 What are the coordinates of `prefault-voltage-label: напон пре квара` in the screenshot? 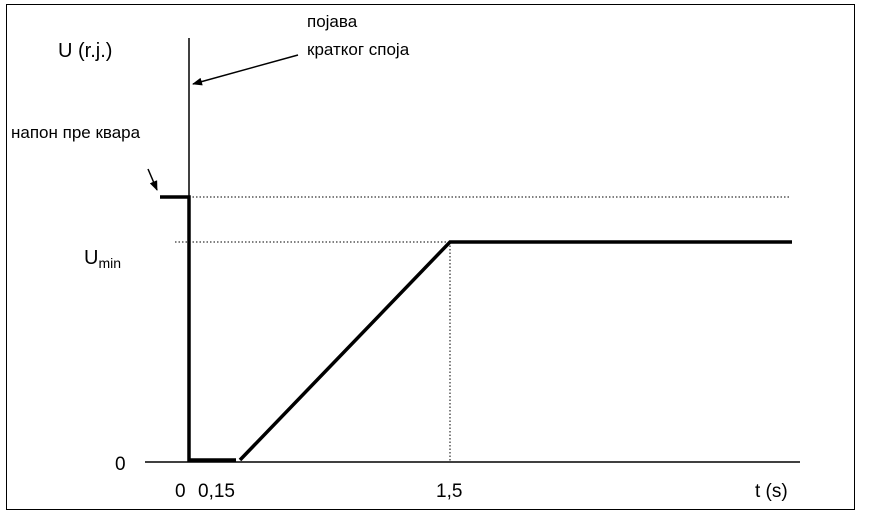 It's located at (76, 132).